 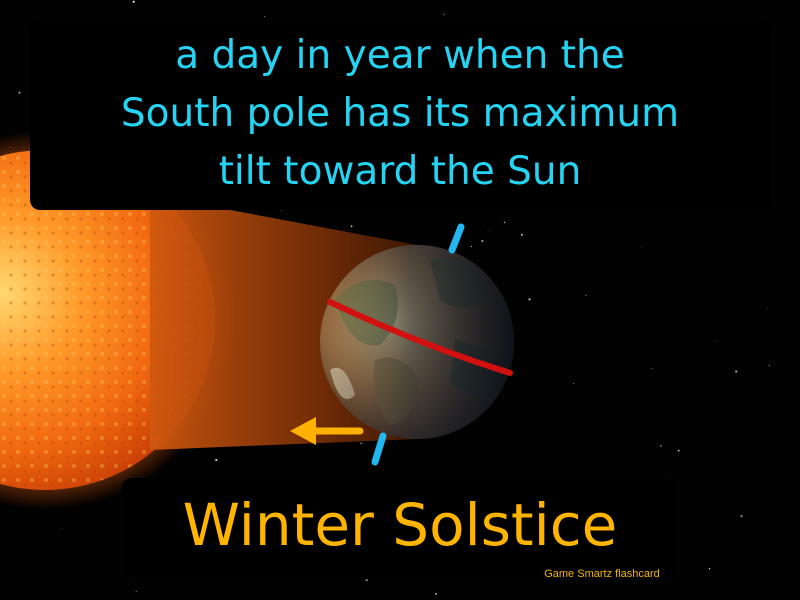 What do you see at coordinates (400, 55) in the screenshot?
I see `definition-line: a day in year when the` at bounding box center [400, 55].